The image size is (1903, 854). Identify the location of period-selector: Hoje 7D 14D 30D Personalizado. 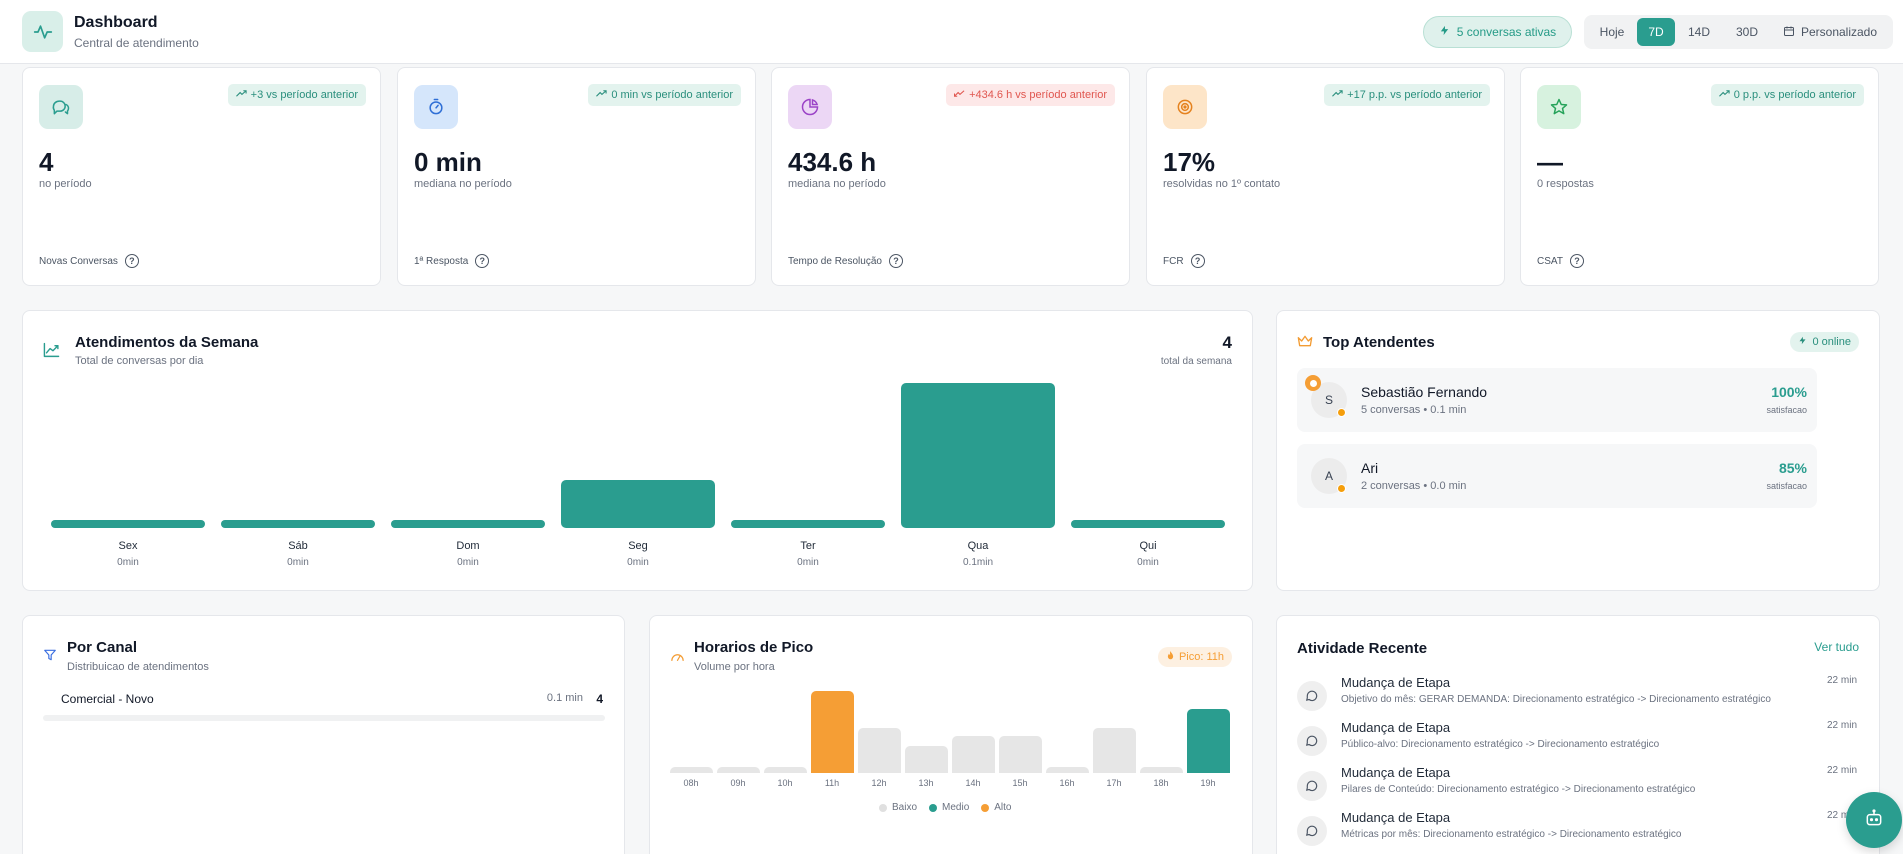
(1738, 32).